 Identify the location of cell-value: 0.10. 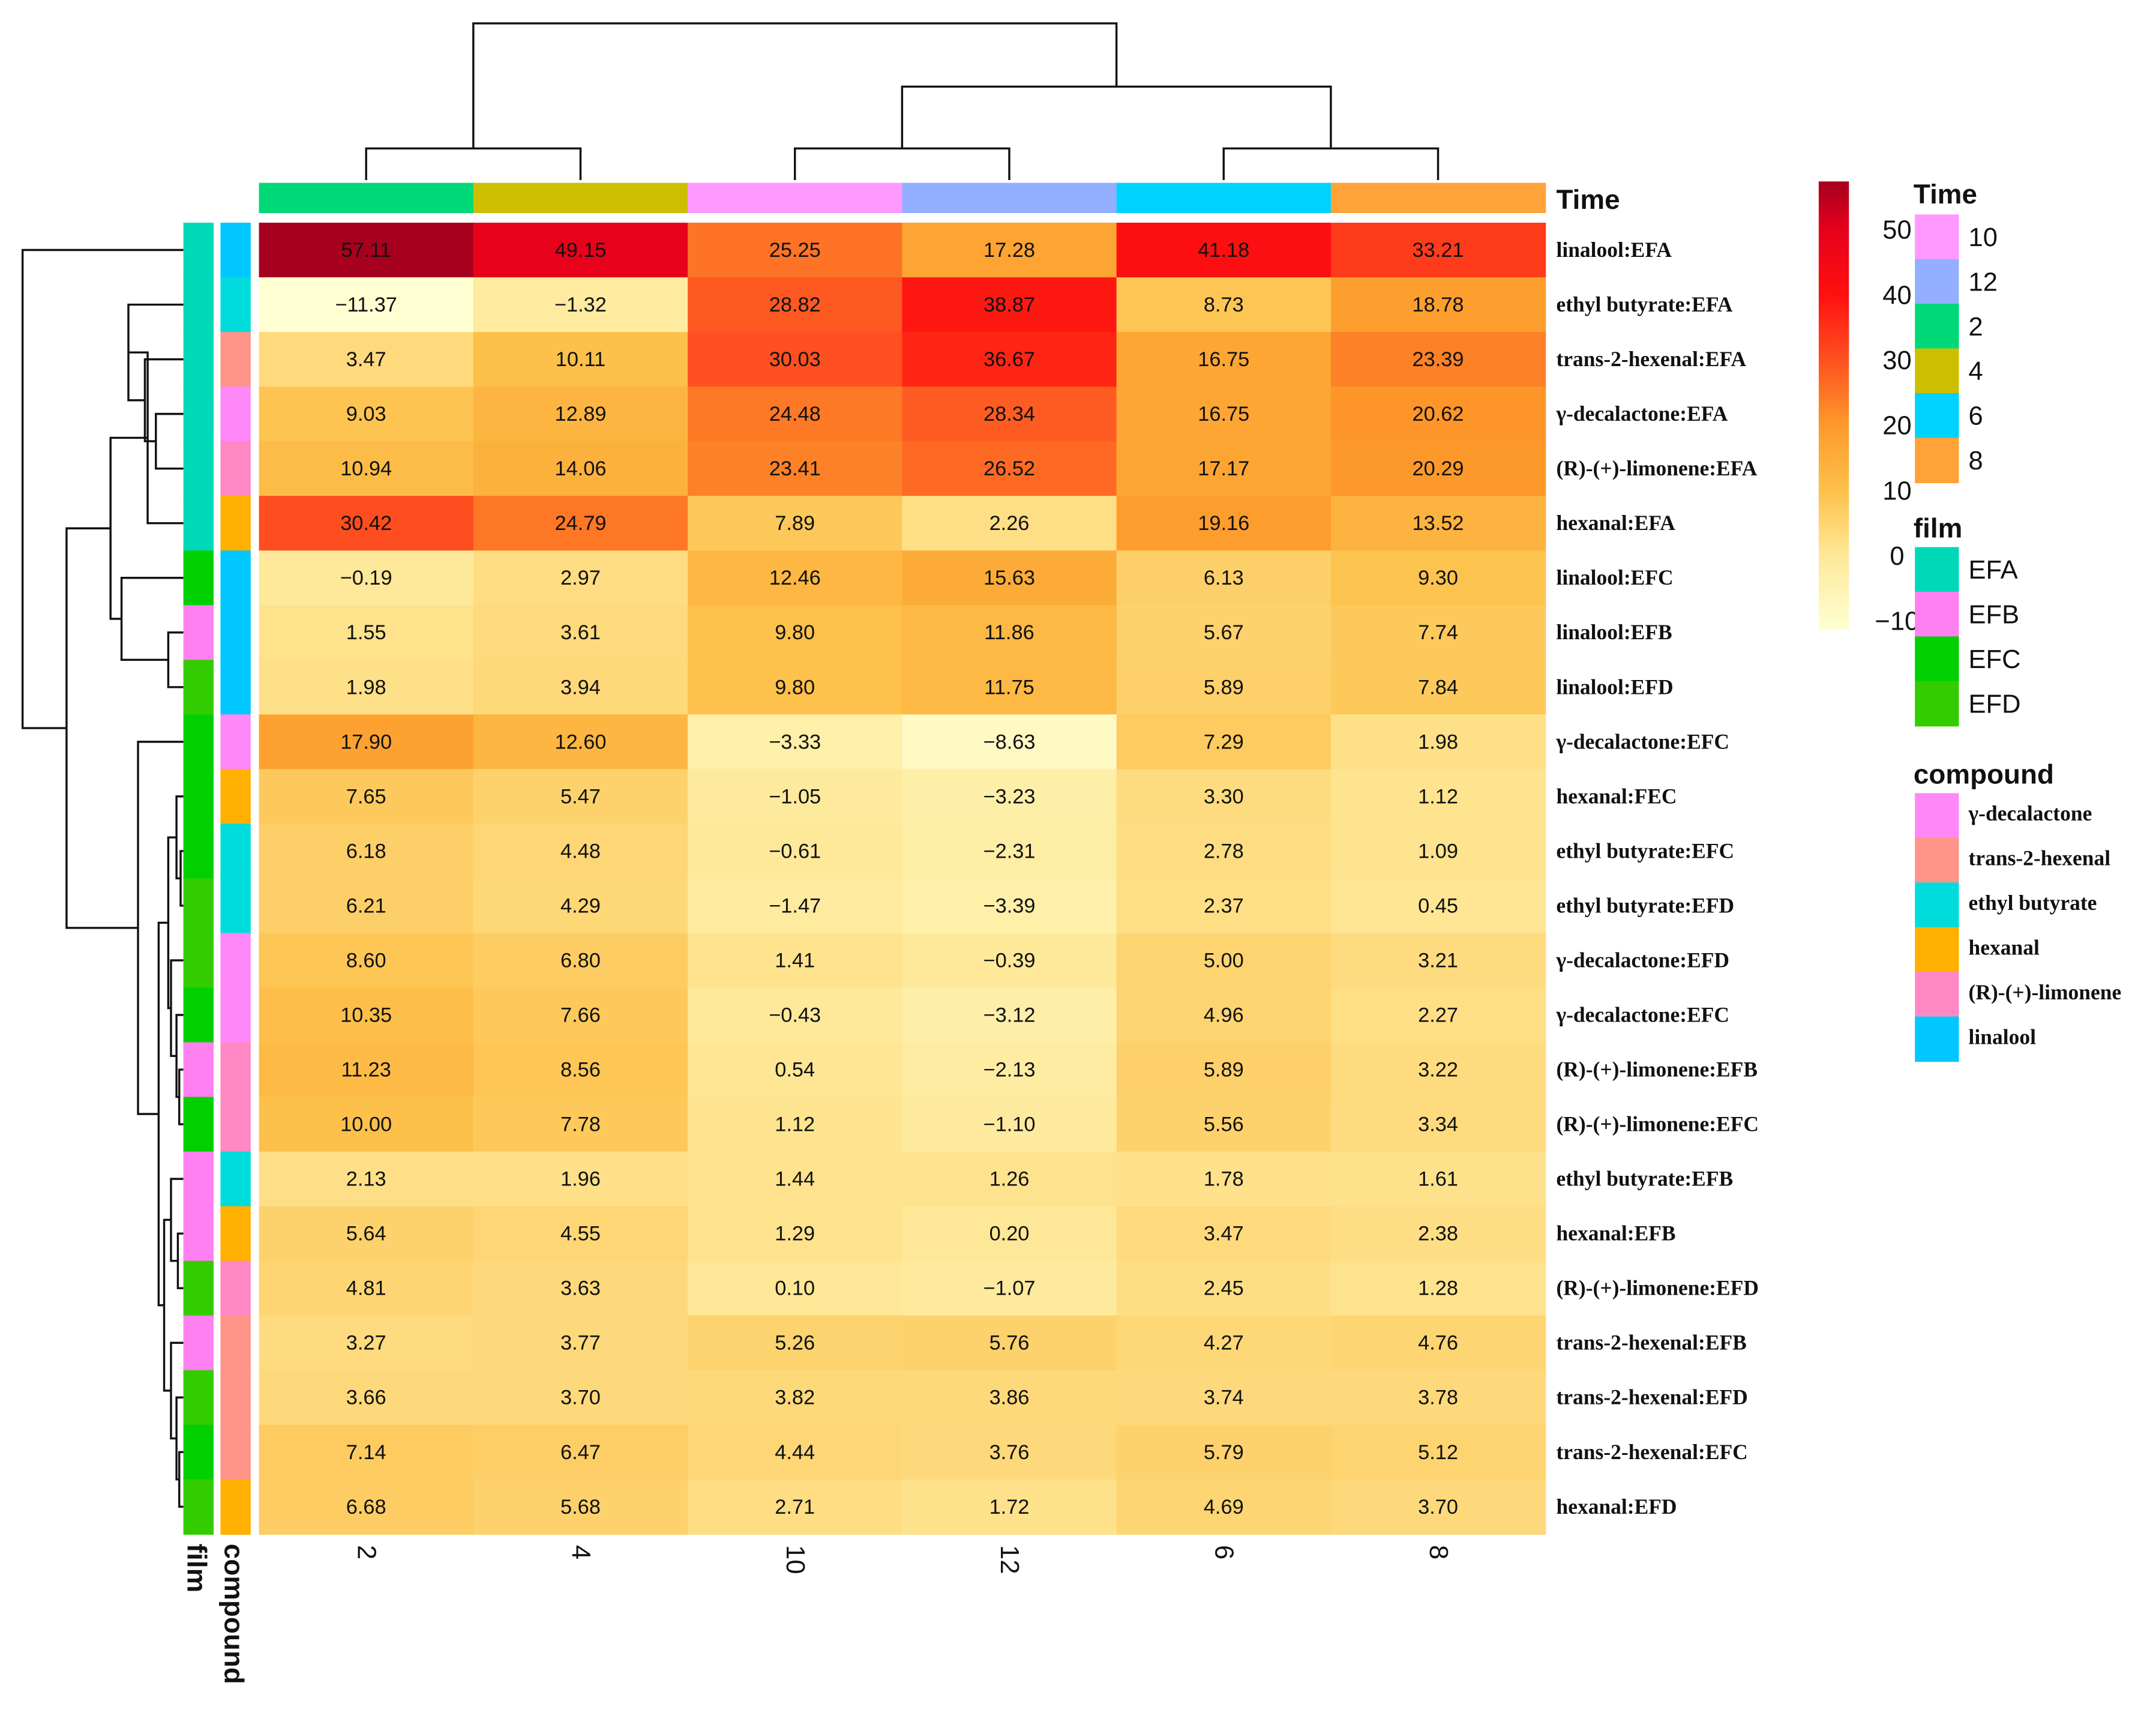
(795, 1288).